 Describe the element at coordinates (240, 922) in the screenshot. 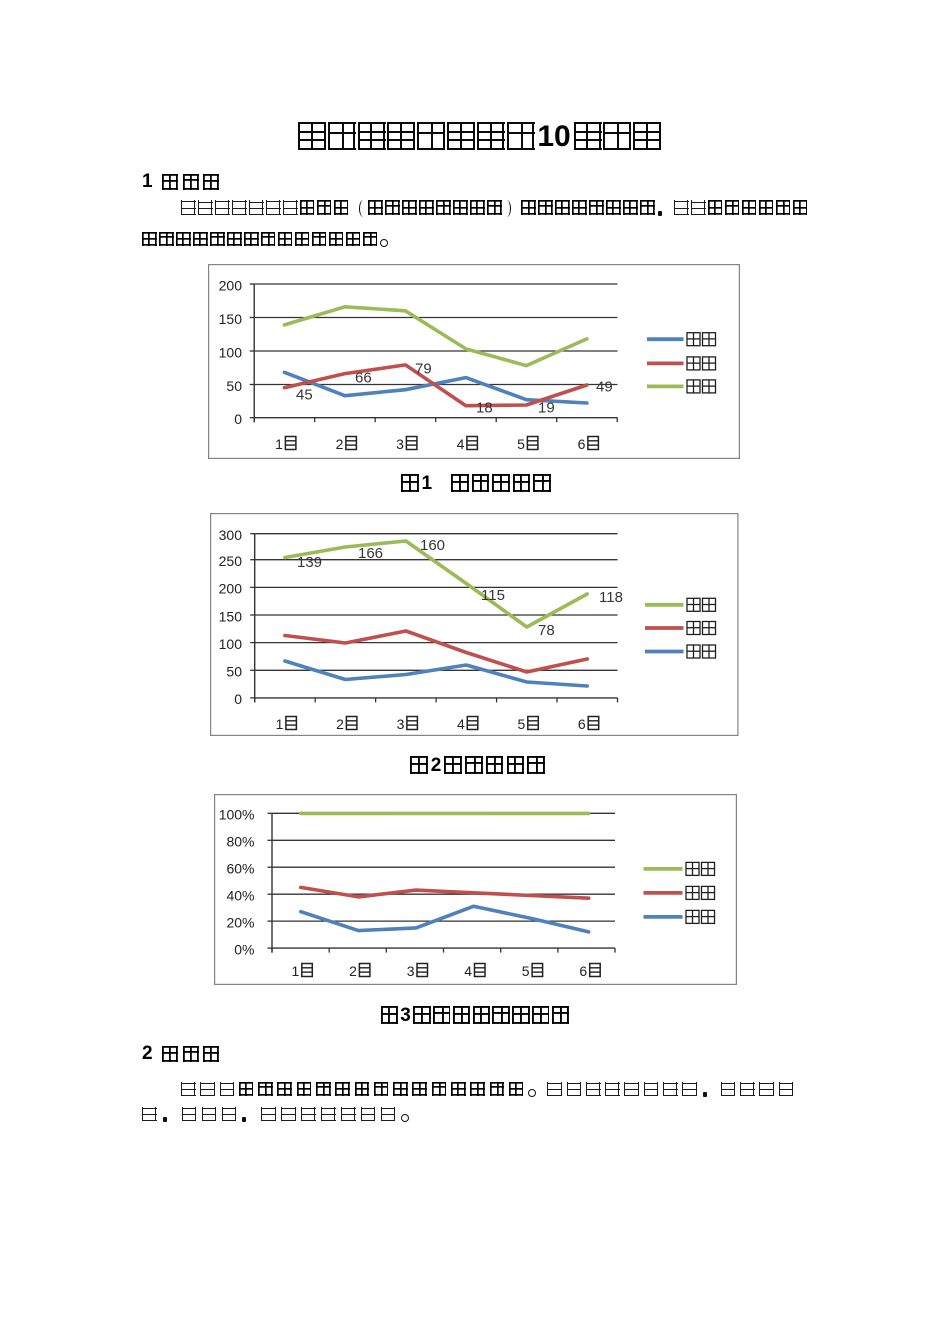

I see `svg-text: 20%` at that location.